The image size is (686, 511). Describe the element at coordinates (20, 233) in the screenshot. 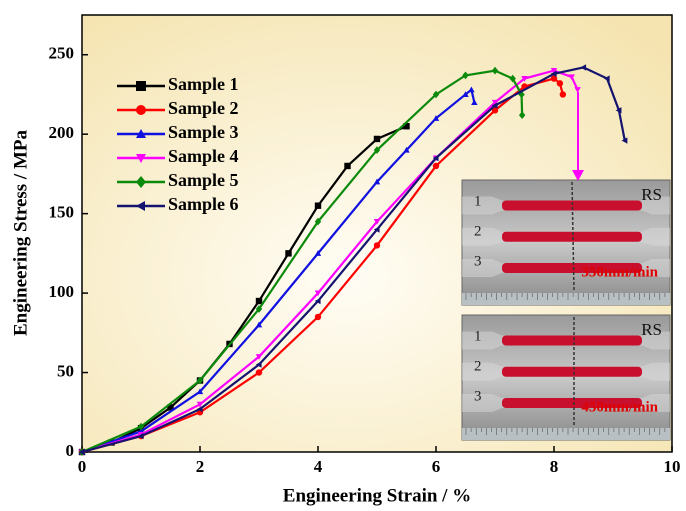

I see `y-axis-label: Engineering Stress / MPa` at that location.